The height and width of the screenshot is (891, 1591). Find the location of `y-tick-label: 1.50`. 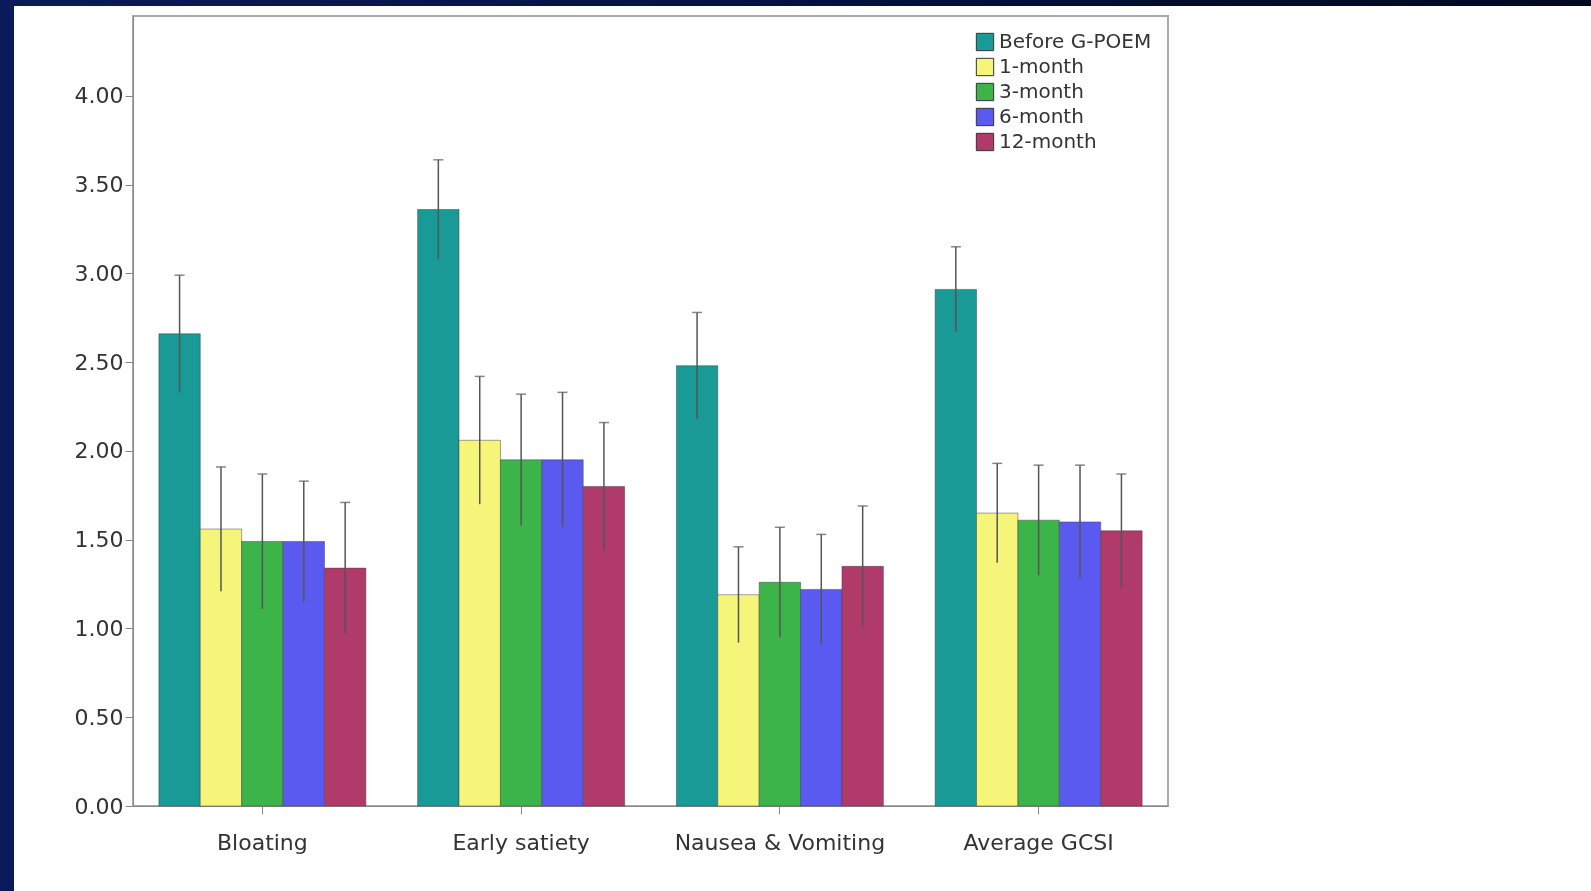

y-tick-label: 1.50 is located at coordinates (99, 540).